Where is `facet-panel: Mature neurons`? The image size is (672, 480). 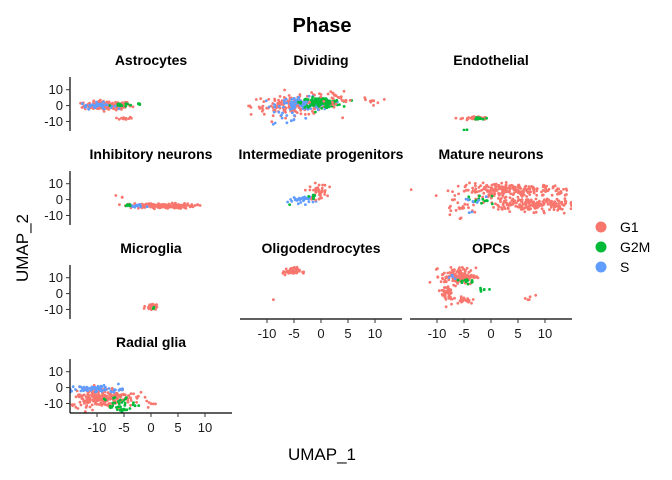 facet-panel: Mature neurons is located at coordinates (499, 183).